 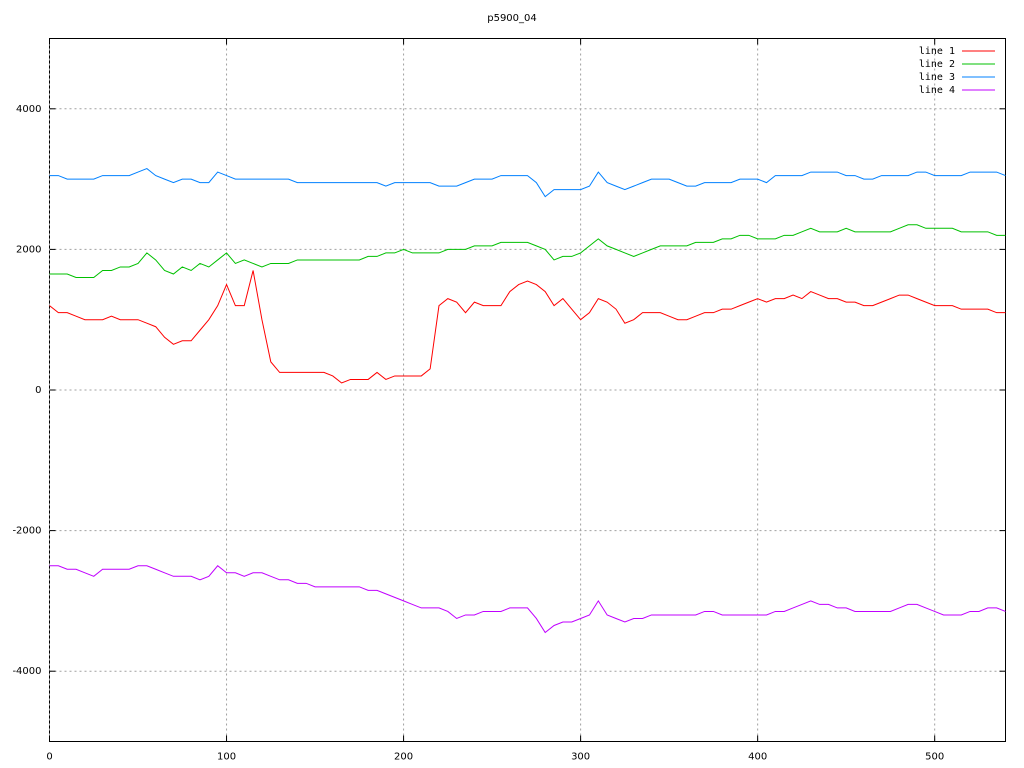 I want to click on y-tick-label: 0, so click(x=38, y=390).